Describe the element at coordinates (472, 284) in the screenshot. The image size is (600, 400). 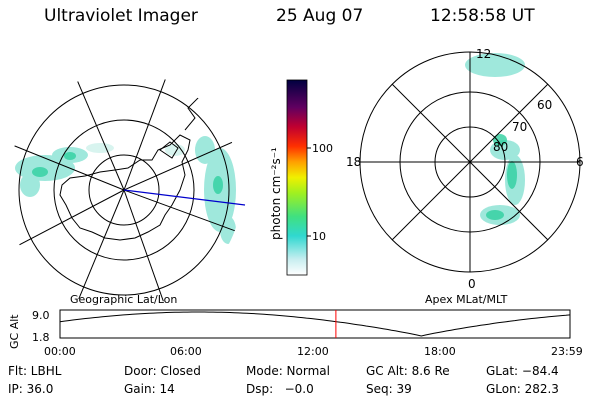
I see `mlt-label-0: 0` at that location.